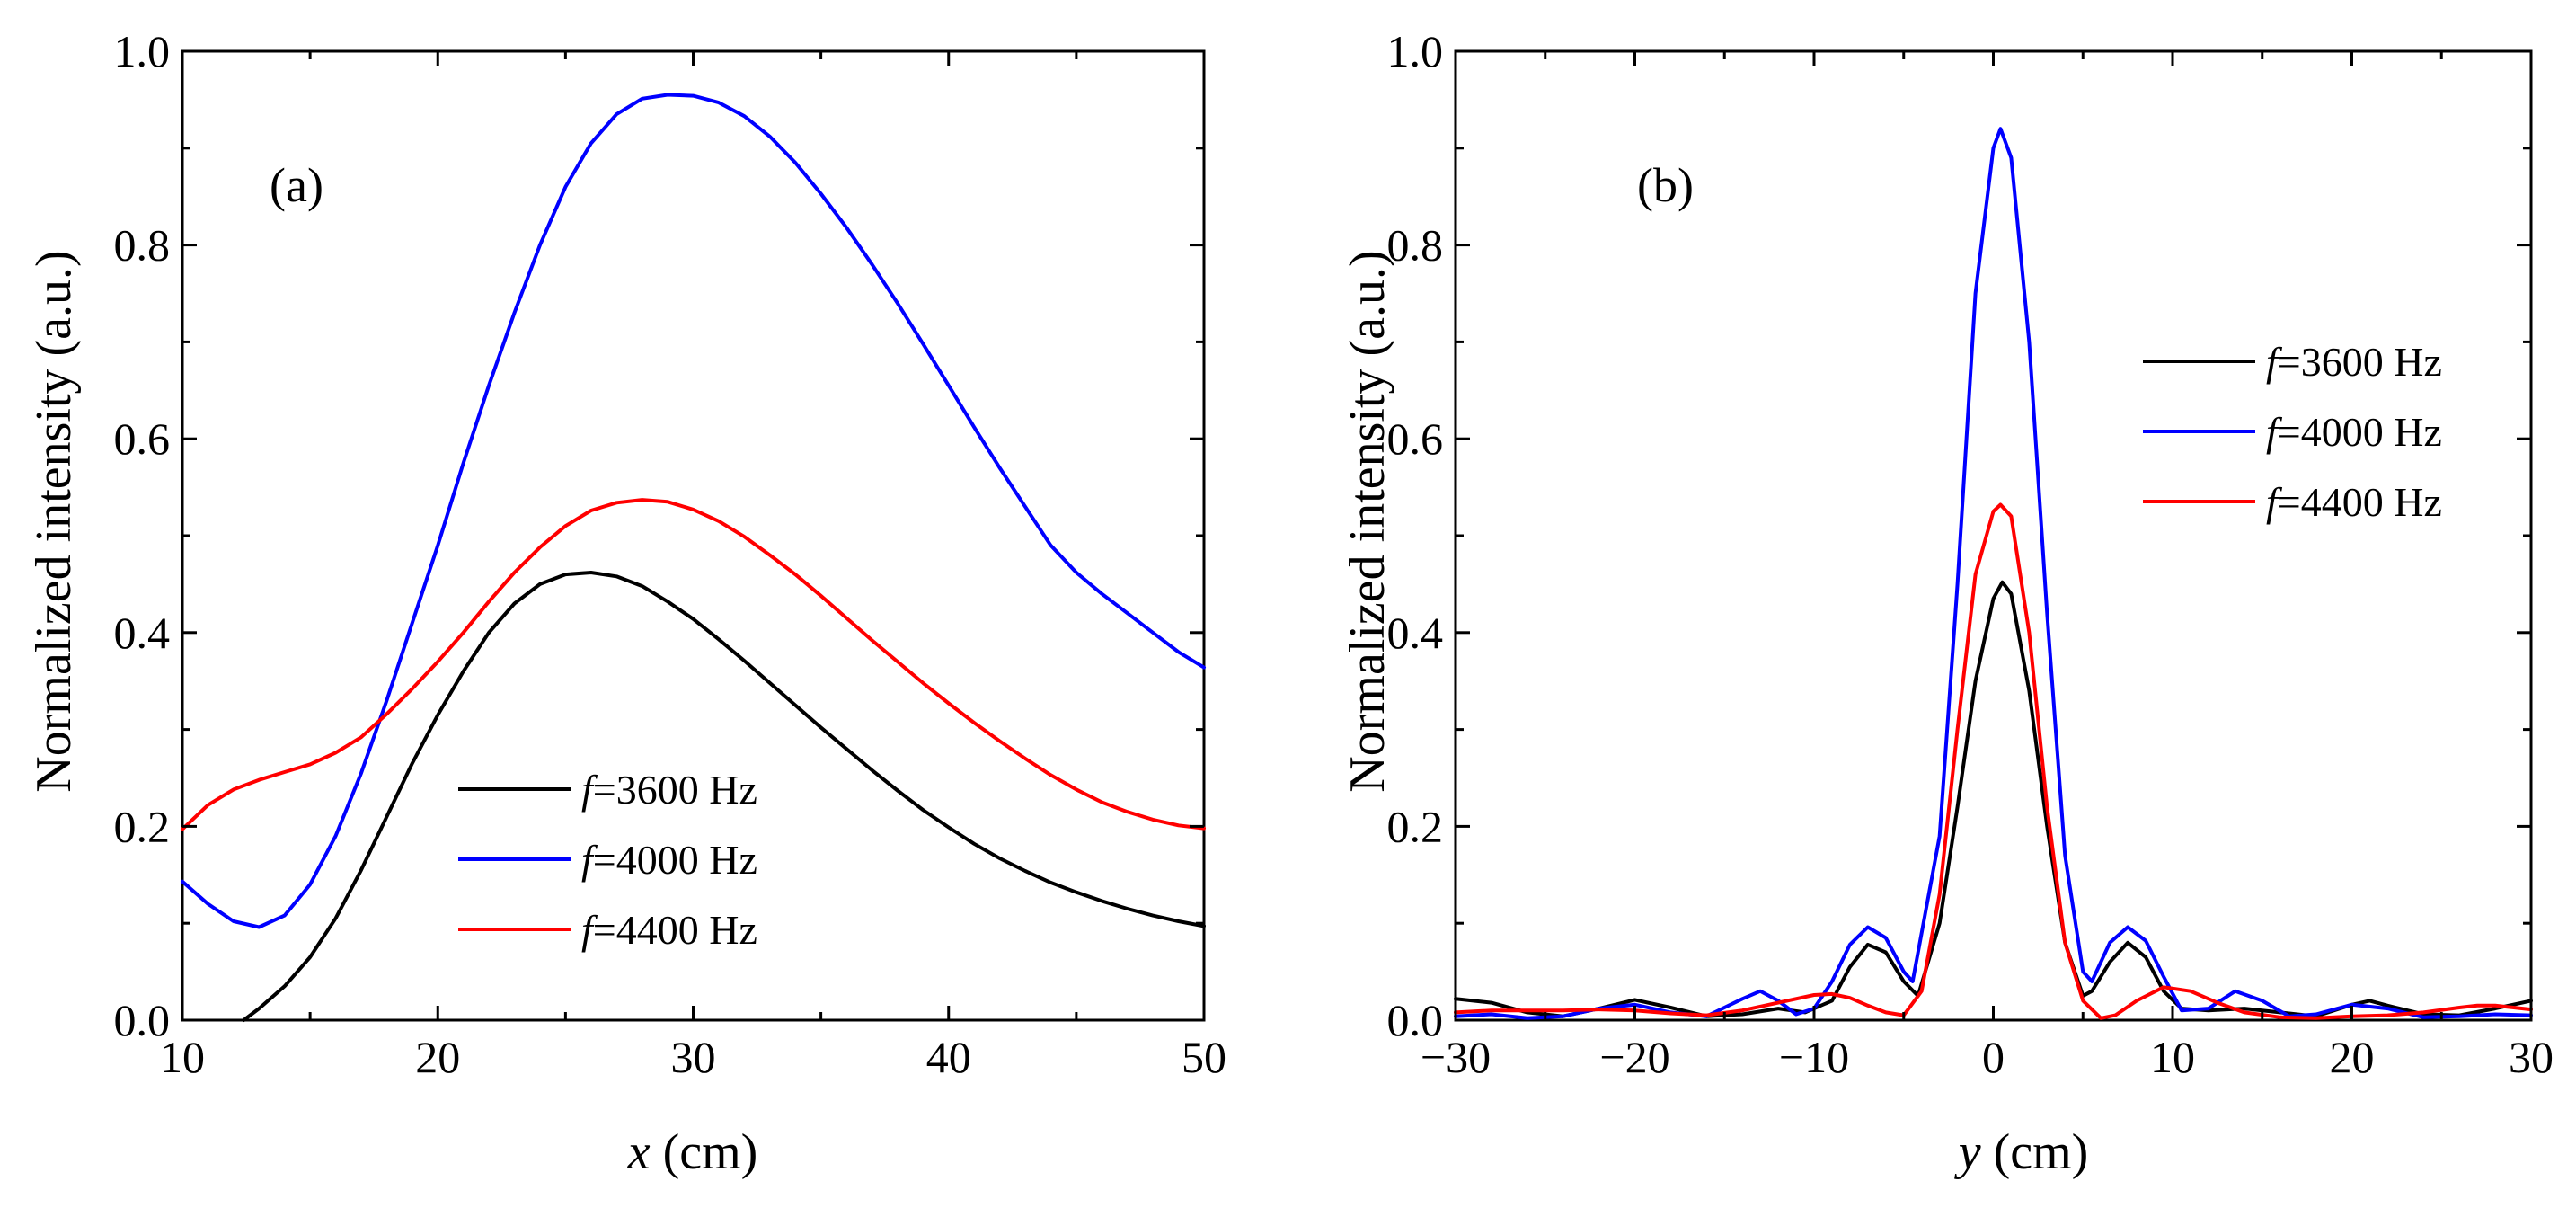 This screenshot has height=1208, width=2576. Describe the element at coordinates (704, 1152) in the screenshot. I see `x-axis-unit-a: (cm)` at that location.